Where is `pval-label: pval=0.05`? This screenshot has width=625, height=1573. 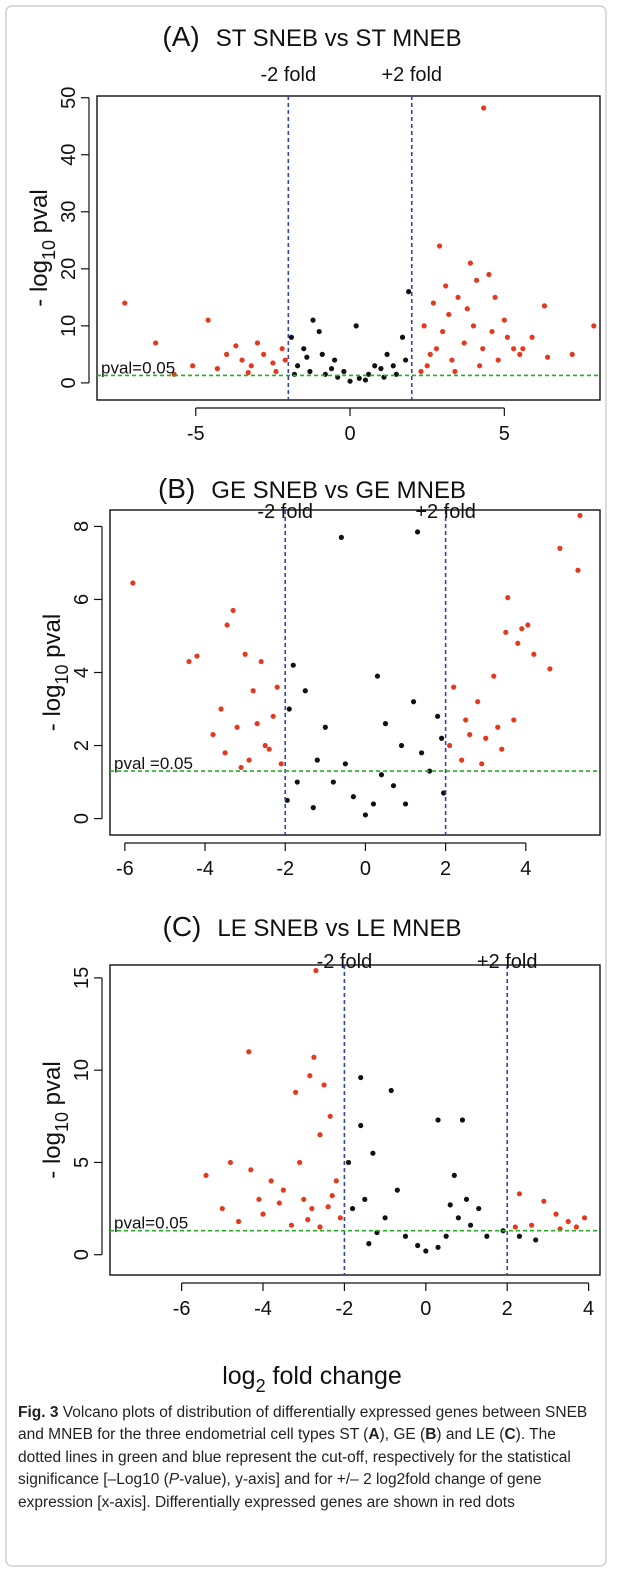
pval-label: pval=0.05 is located at coordinates (151, 1223).